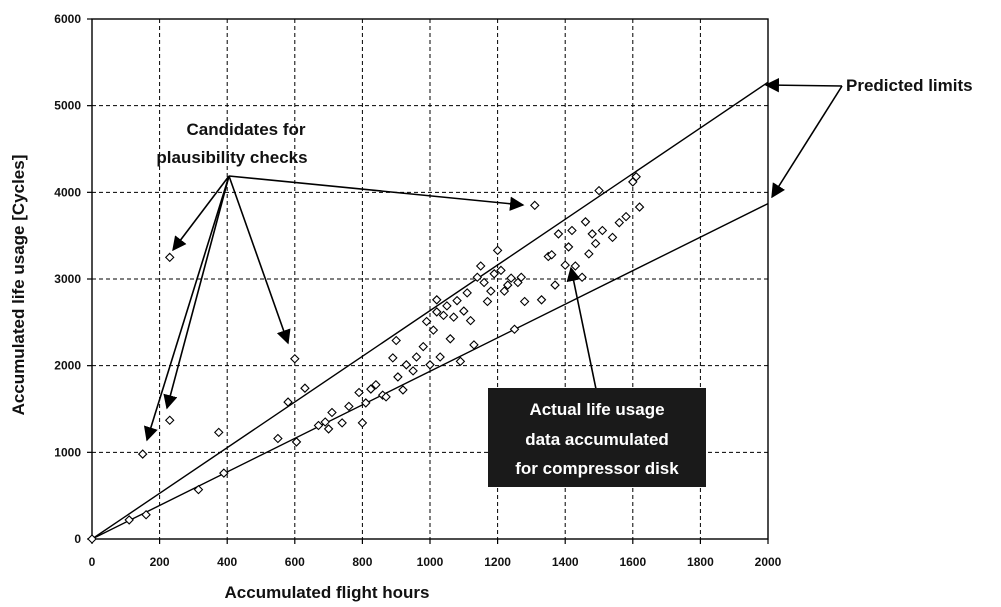 The width and height of the screenshot is (1001, 607). Describe the element at coordinates (596, 409) in the screenshot. I see `actual-usage-label-line-1: Actual life usage` at that location.